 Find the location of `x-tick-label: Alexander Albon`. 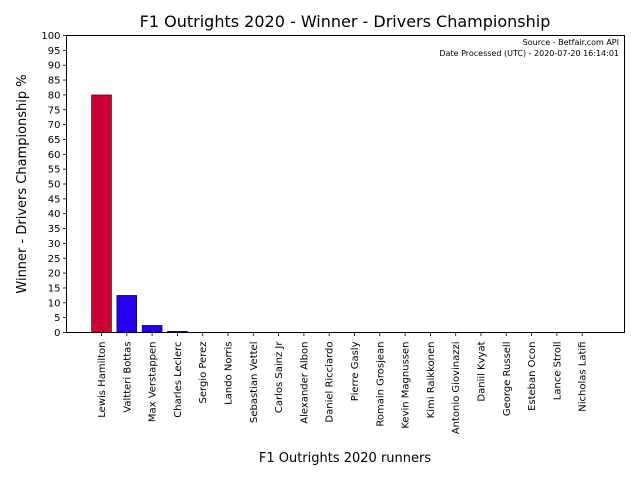

x-tick-label: Alexander Albon is located at coordinates (304, 383).